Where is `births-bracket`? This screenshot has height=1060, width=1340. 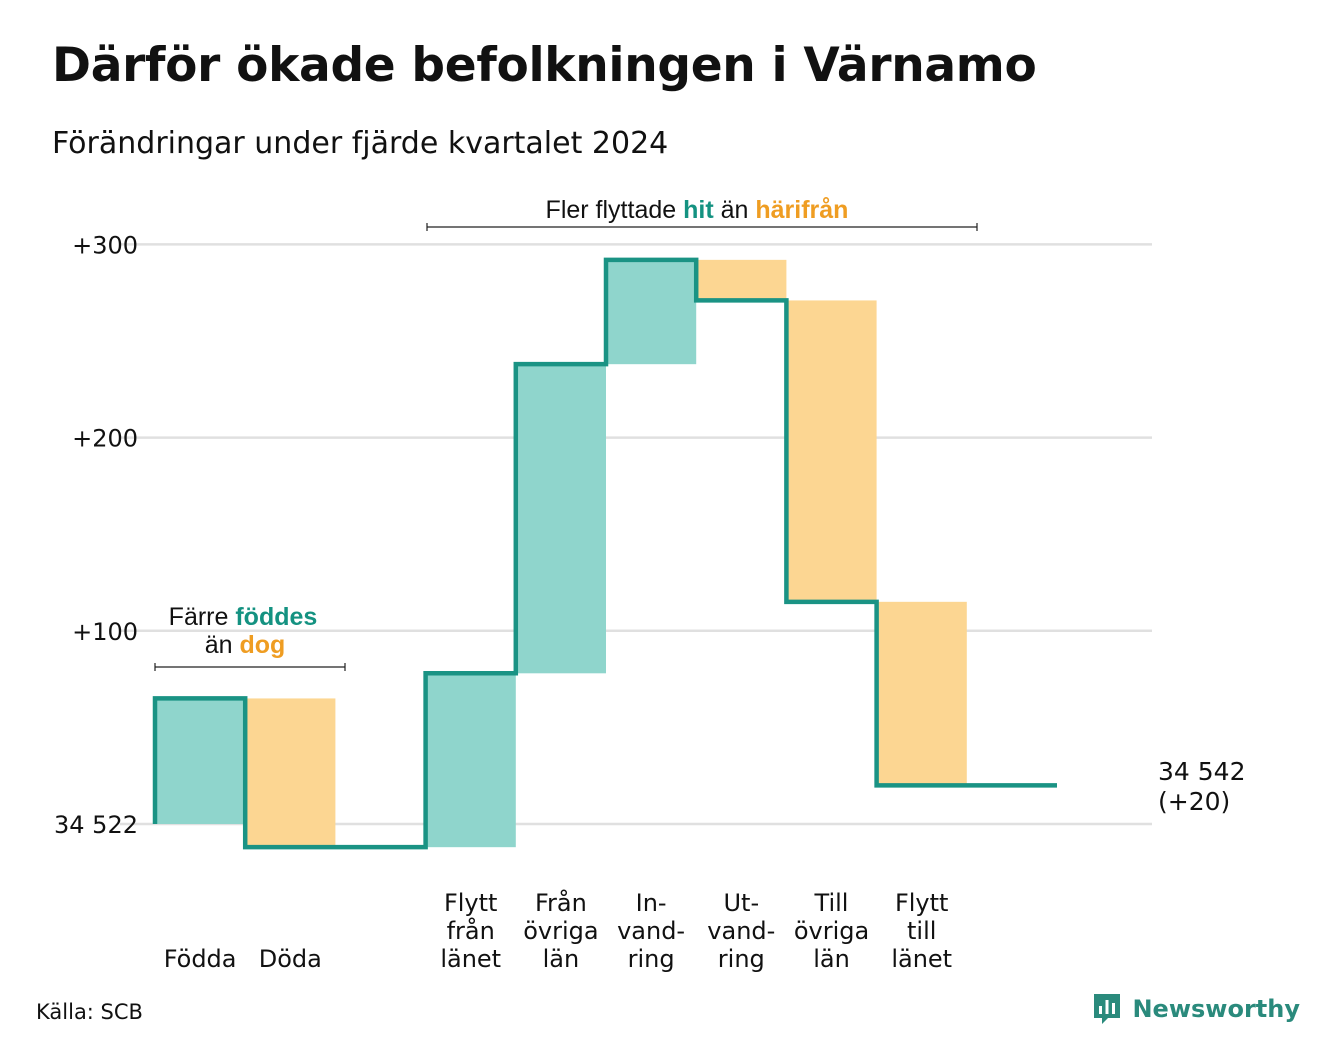
births-bracket is located at coordinates (250, 667).